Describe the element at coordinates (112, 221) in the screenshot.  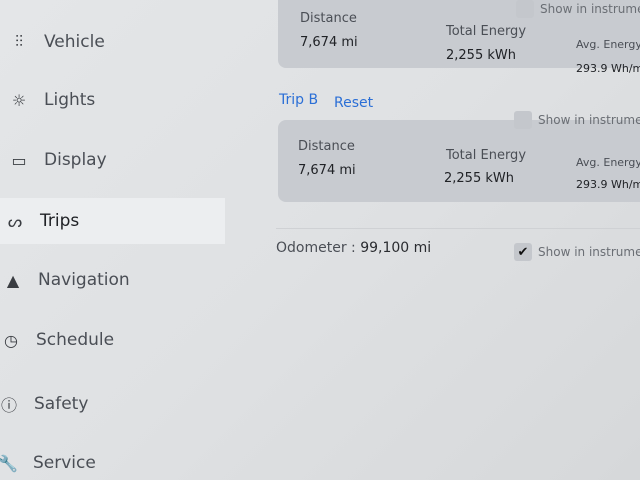
I see `sidebar-item-trips: ᔕ Trips` at that location.